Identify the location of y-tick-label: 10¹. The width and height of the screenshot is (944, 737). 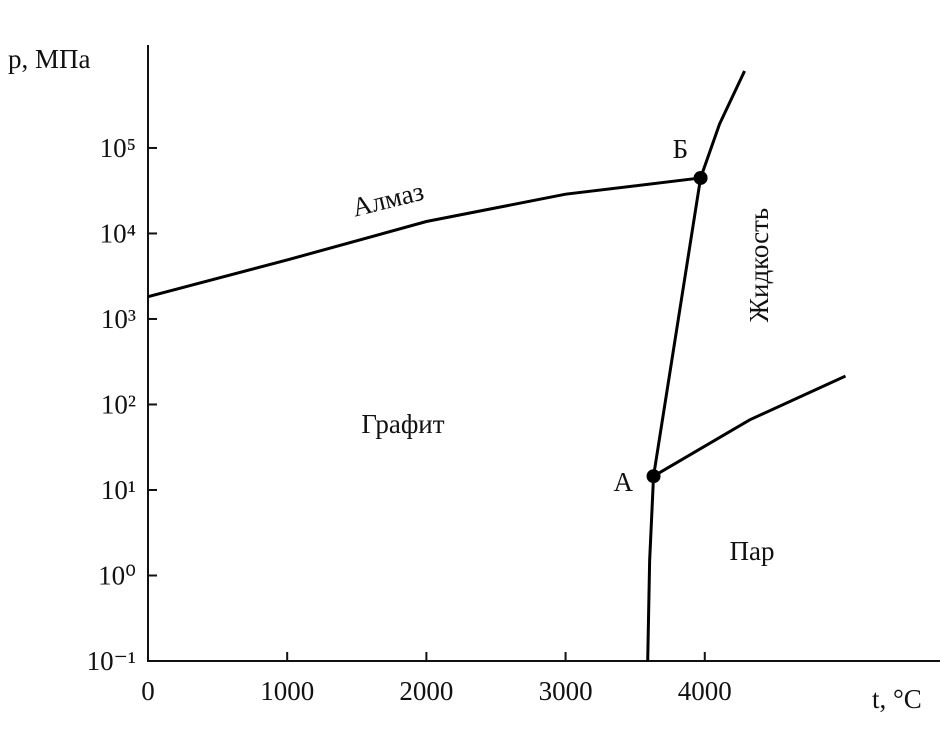
(118, 490).